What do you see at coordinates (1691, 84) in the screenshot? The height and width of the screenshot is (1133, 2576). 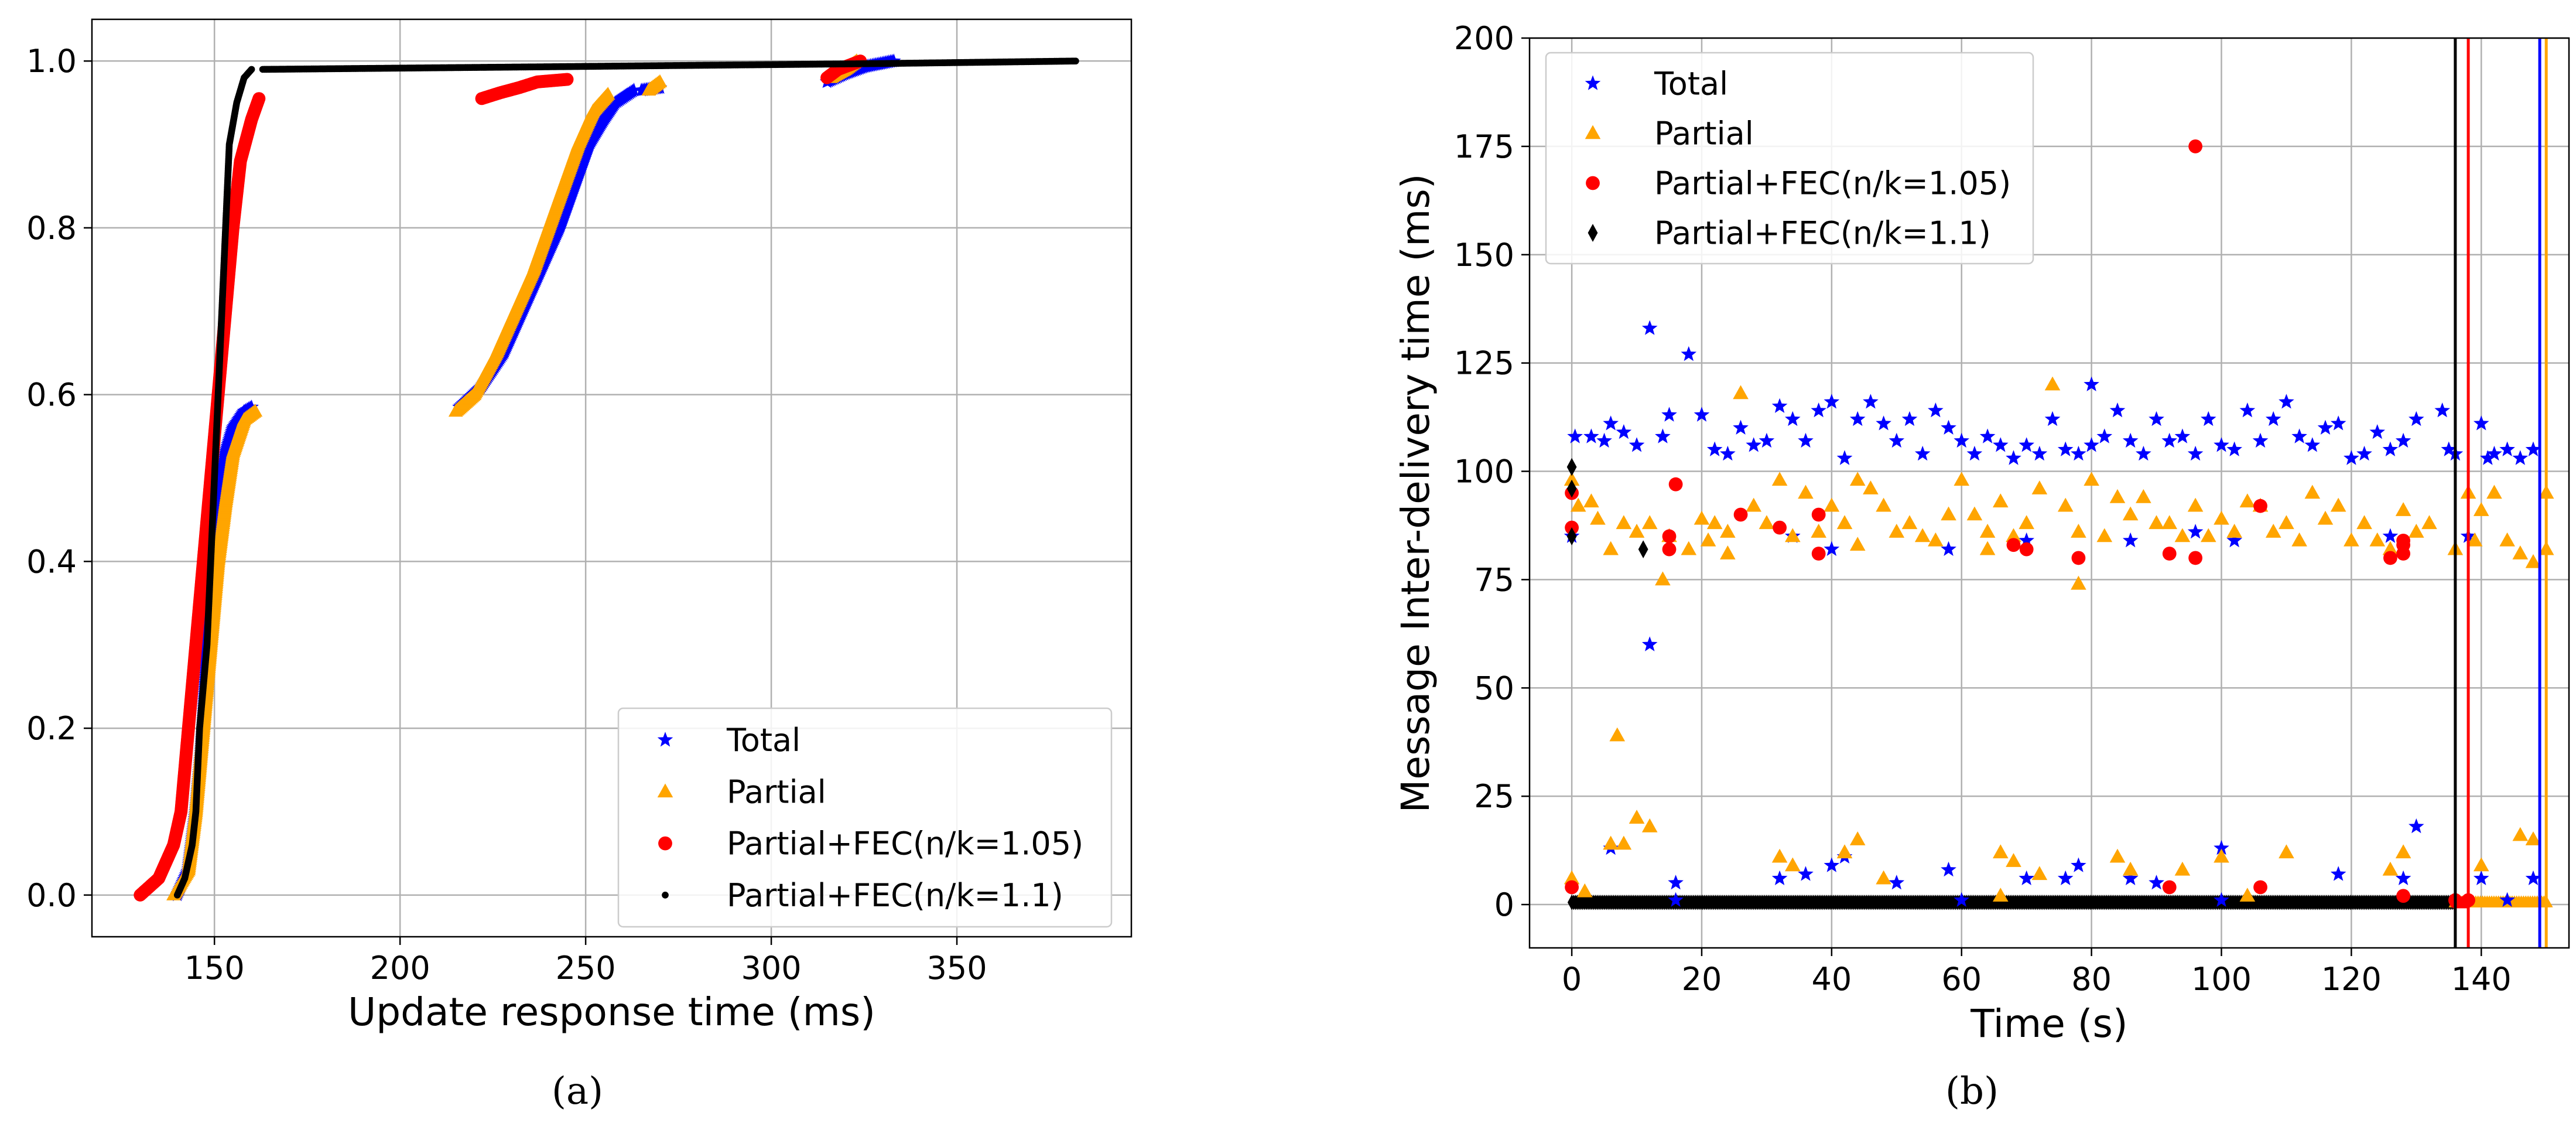 I see `chart-b-legend-label: Total` at bounding box center [1691, 84].